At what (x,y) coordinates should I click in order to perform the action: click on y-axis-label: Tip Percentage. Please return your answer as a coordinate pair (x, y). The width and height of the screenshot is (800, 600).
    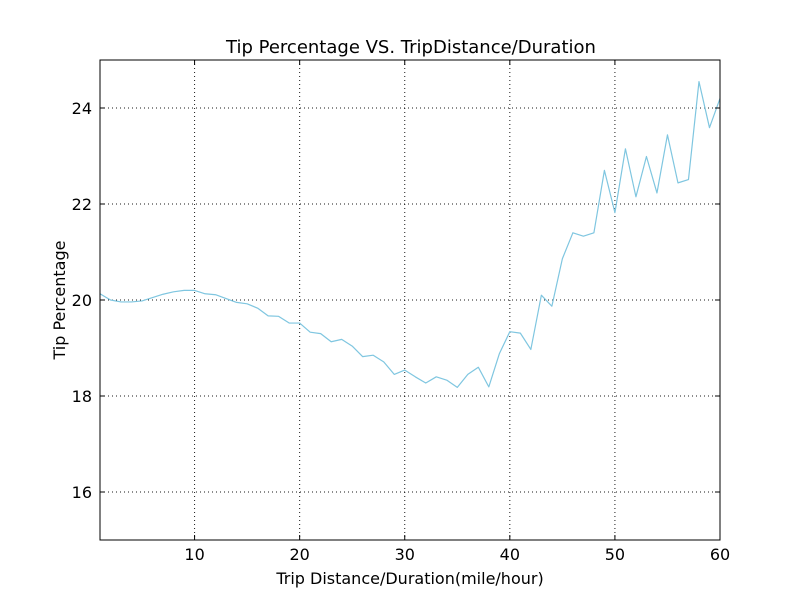
    Looking at the image, I should click on (59, 301).